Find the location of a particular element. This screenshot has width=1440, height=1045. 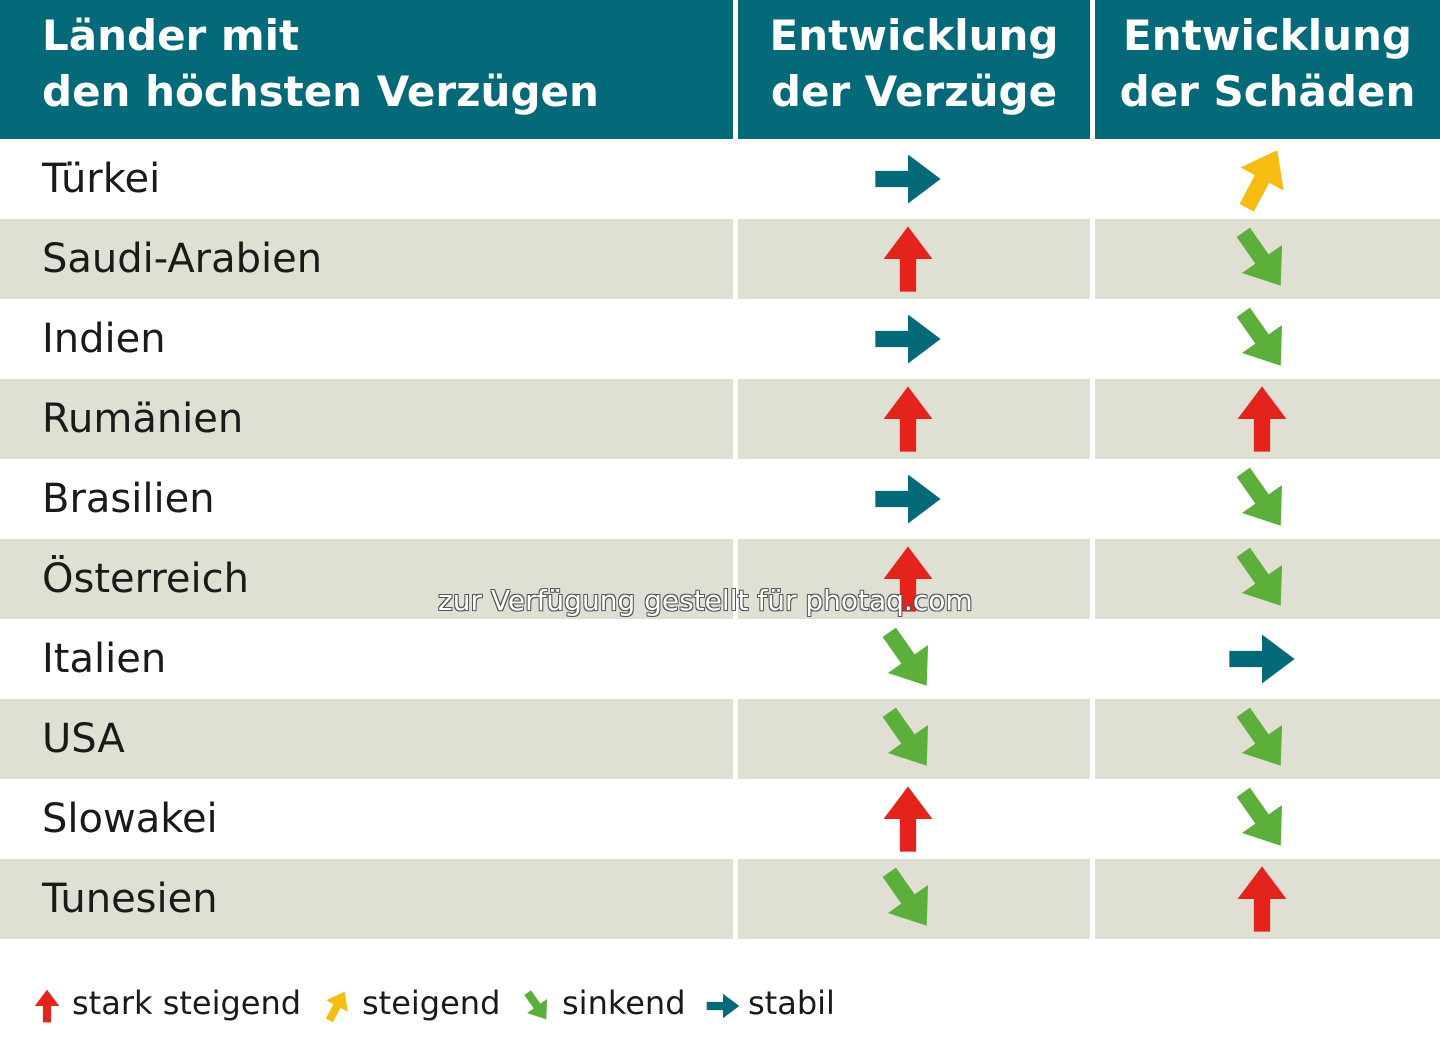

table-row: Italien is located at coordinates (720, 659).